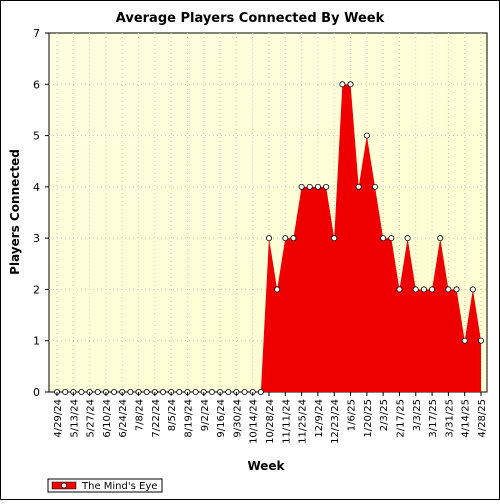 This screenshot has width=500, height=504. What do you see at coordinates (36, 289) in the screenshot?
I see `y-tick-label: 2` at bounding box center [36, 289].